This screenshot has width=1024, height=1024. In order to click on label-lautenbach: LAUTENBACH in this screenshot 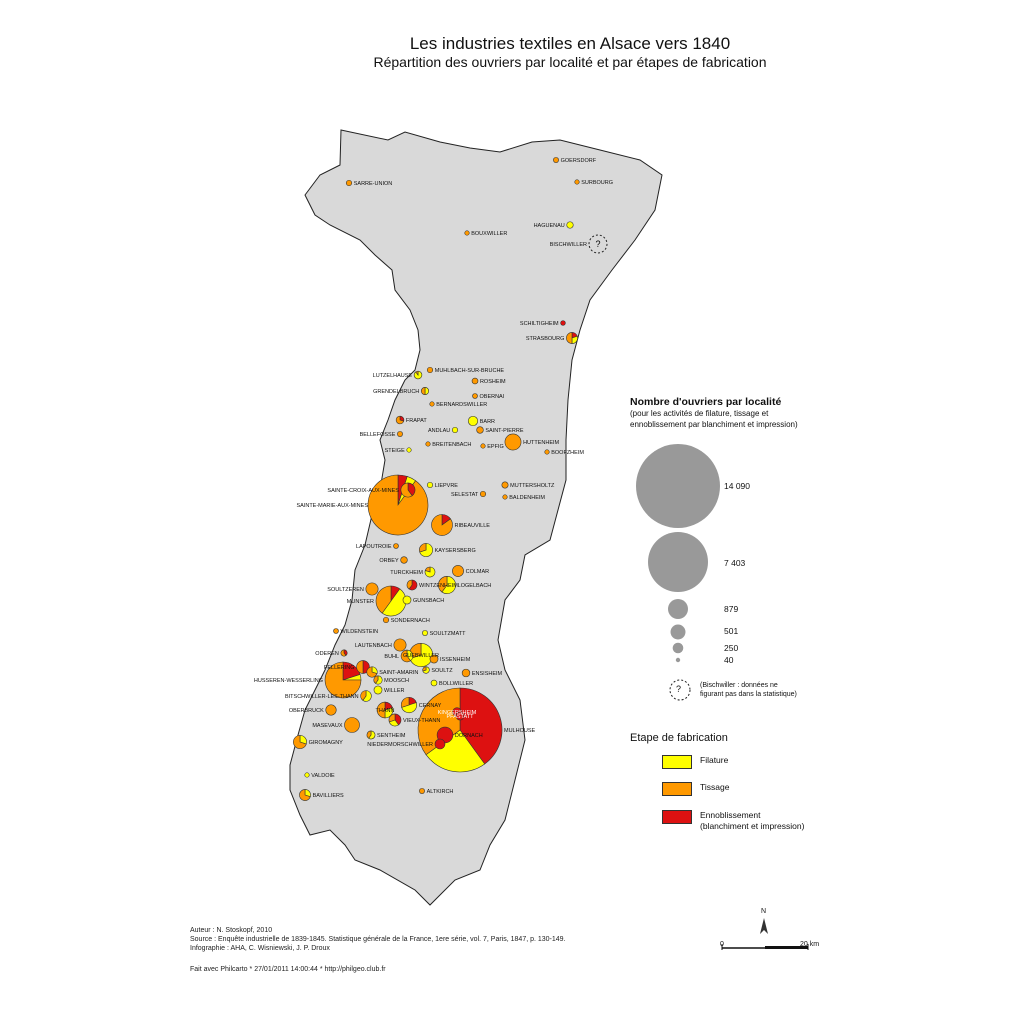, I will do `click(373, 646)`.